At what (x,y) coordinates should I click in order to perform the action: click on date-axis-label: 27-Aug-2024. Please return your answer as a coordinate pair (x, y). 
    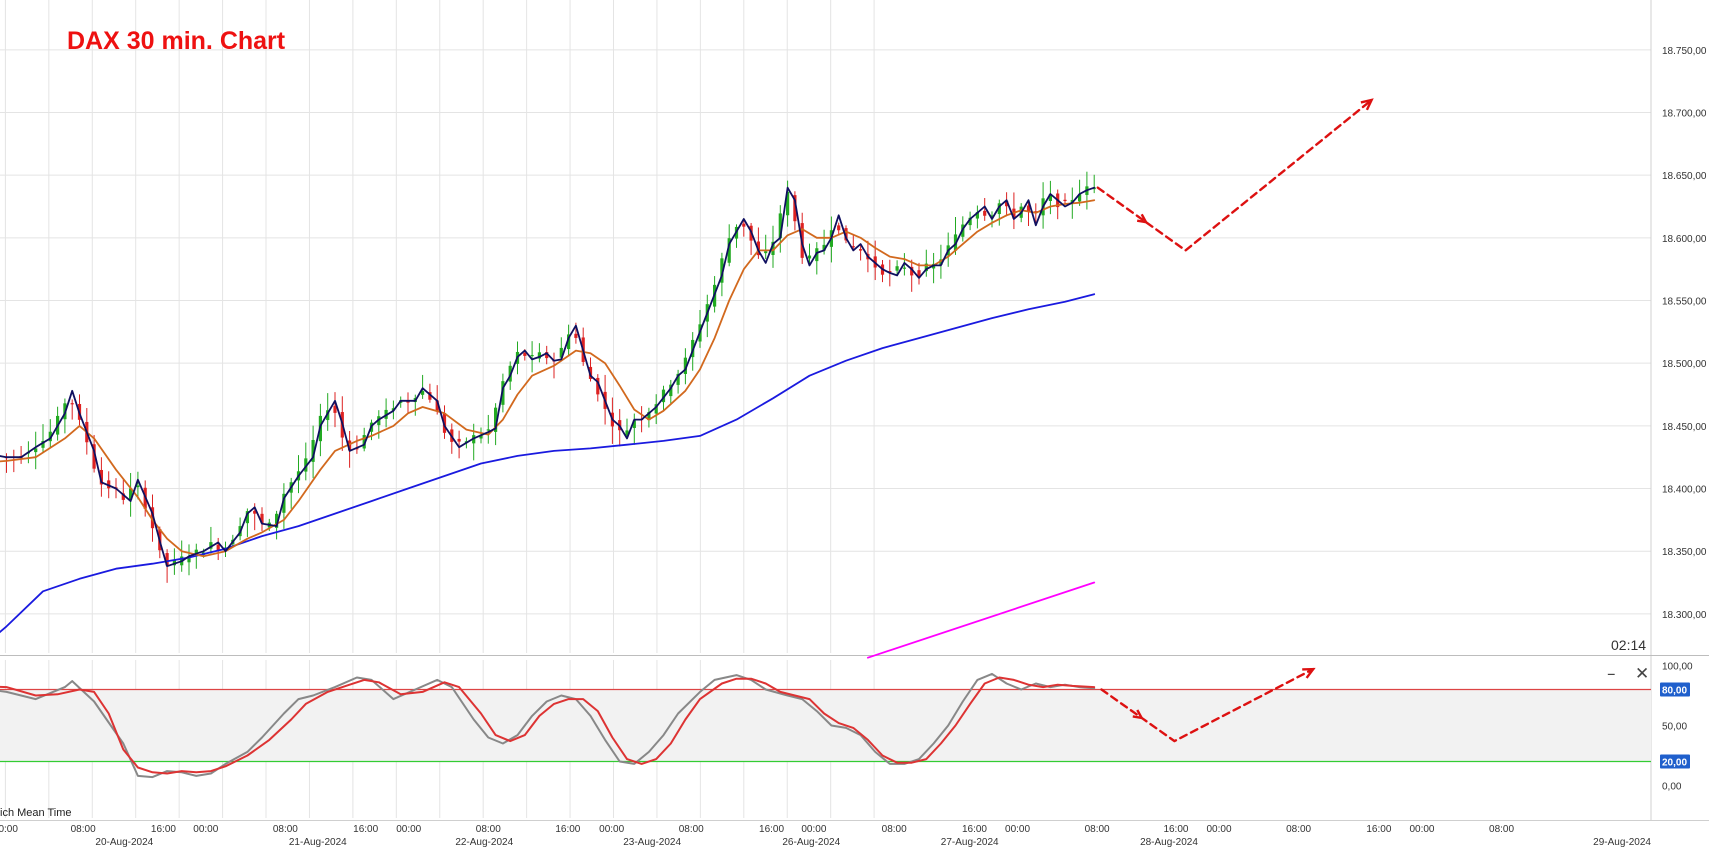
    Looking at the image, I should click on (970, 842).